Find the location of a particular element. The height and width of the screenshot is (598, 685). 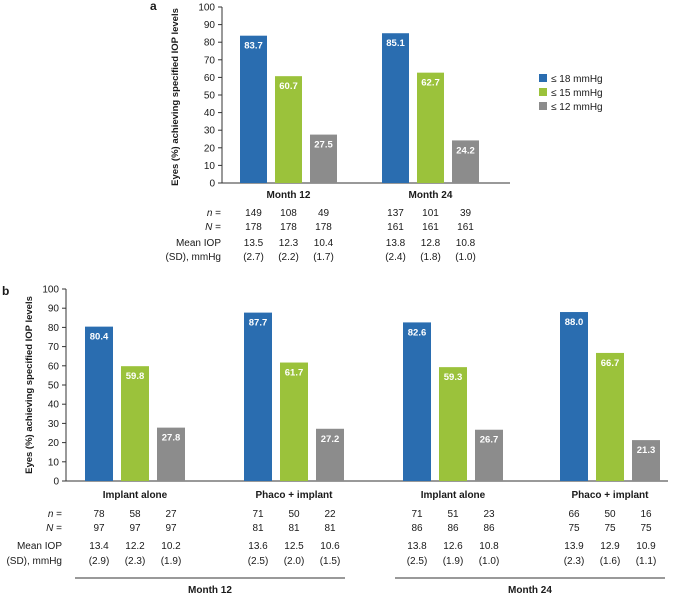

panel-a-table-cell: 178 is located at coordinates (288, 227).